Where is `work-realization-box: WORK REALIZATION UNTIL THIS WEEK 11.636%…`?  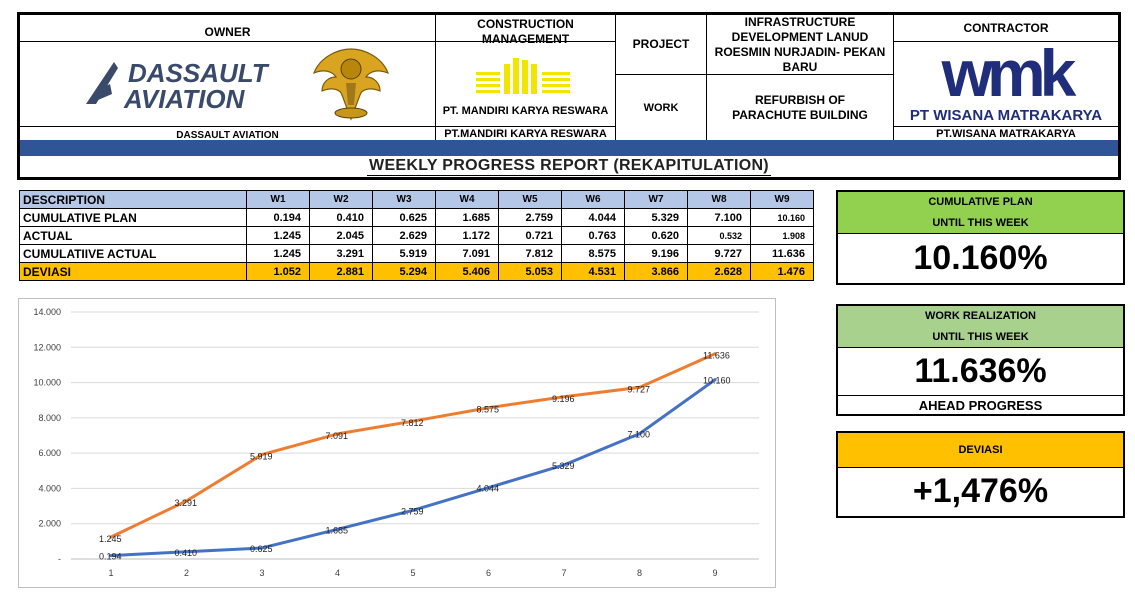 work-realization-box: WORK REALIZATION UNTIL THIS WEEK 11.636%… is located at coordinates (980, 360).